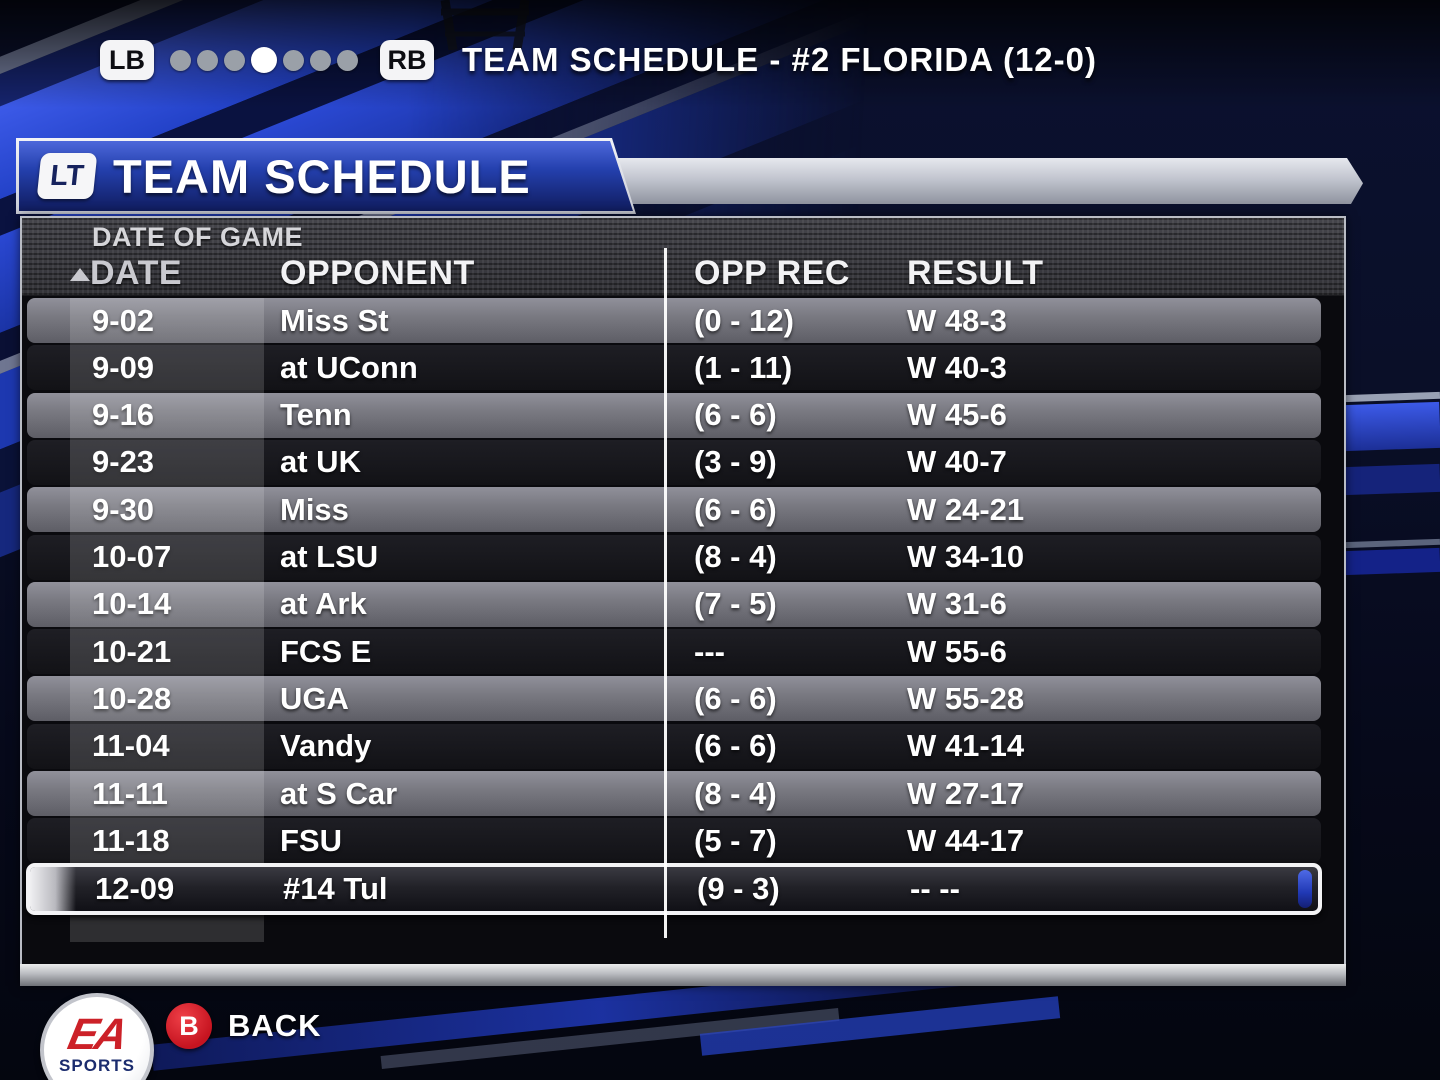 The height and width of the screenshot is (1080, 1440). I want to click on ea-sports-logo: EA SPORTS, so click(97, 1036).